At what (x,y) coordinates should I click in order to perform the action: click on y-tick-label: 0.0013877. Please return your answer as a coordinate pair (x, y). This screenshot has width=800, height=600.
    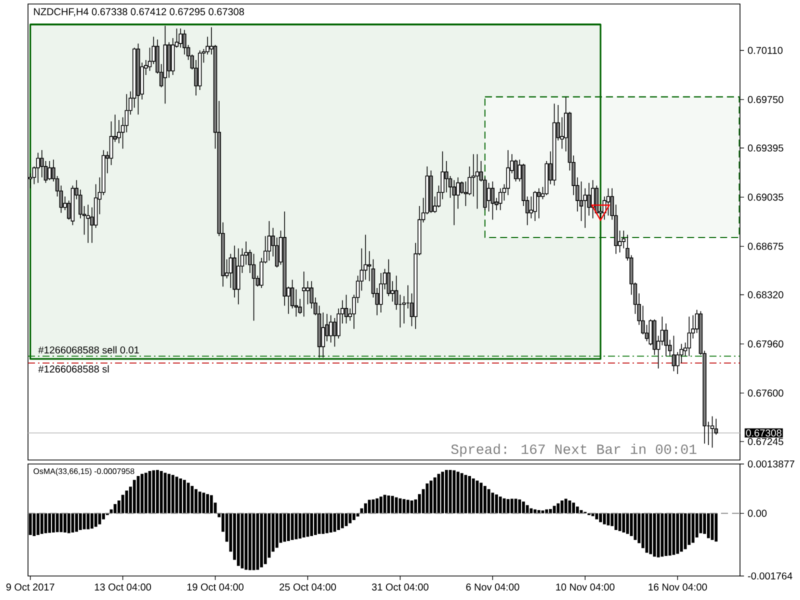
    Looking at the image, I should click on (771, 464).